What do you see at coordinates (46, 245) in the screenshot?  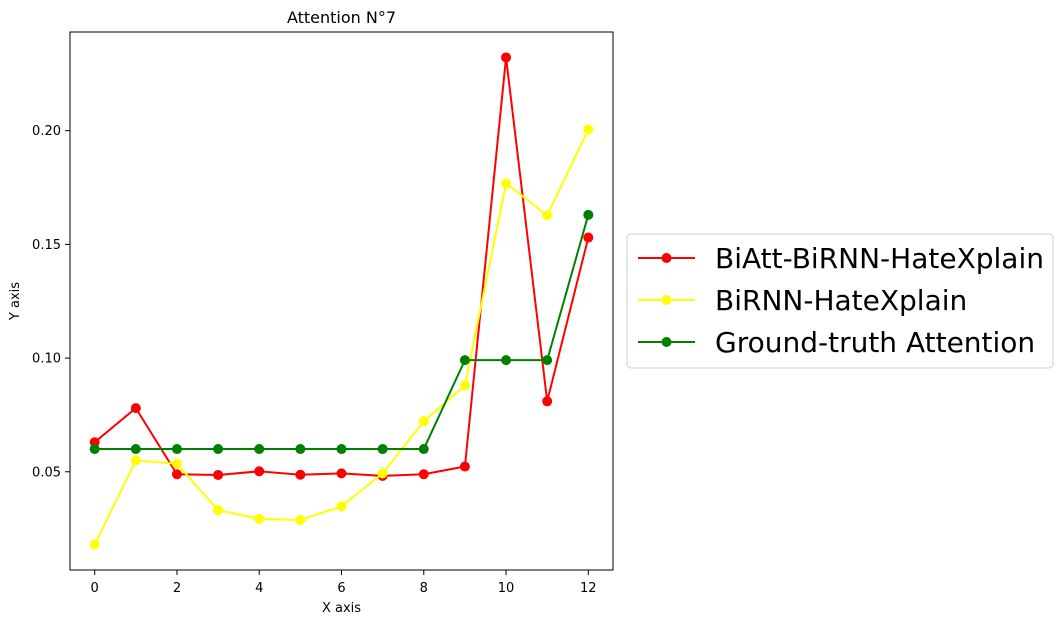 I see `y-tick-label: 0.15` at bounding box center [46, 245].